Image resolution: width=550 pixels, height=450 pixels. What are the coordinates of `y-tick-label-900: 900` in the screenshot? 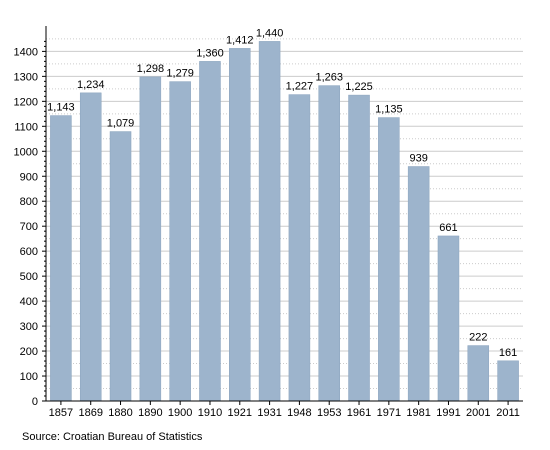 It's located at (29, 177).